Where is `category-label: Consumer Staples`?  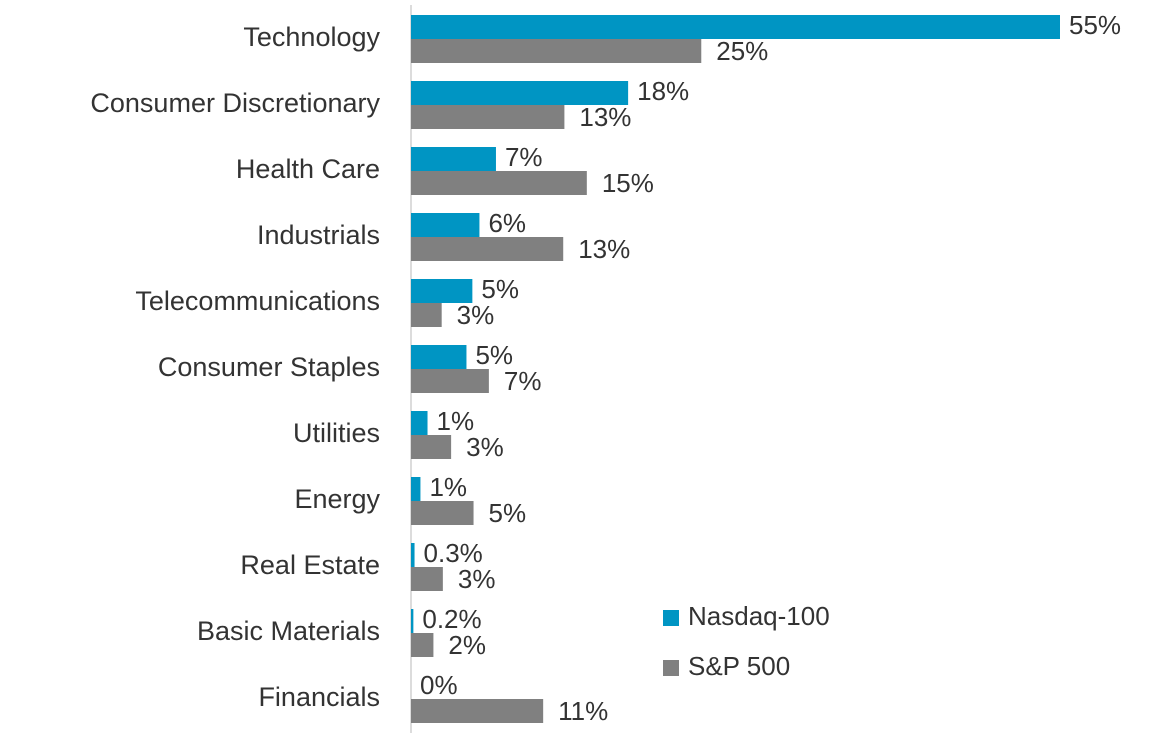 category-label: Consumer Staples is located at coordinates (269, 367).